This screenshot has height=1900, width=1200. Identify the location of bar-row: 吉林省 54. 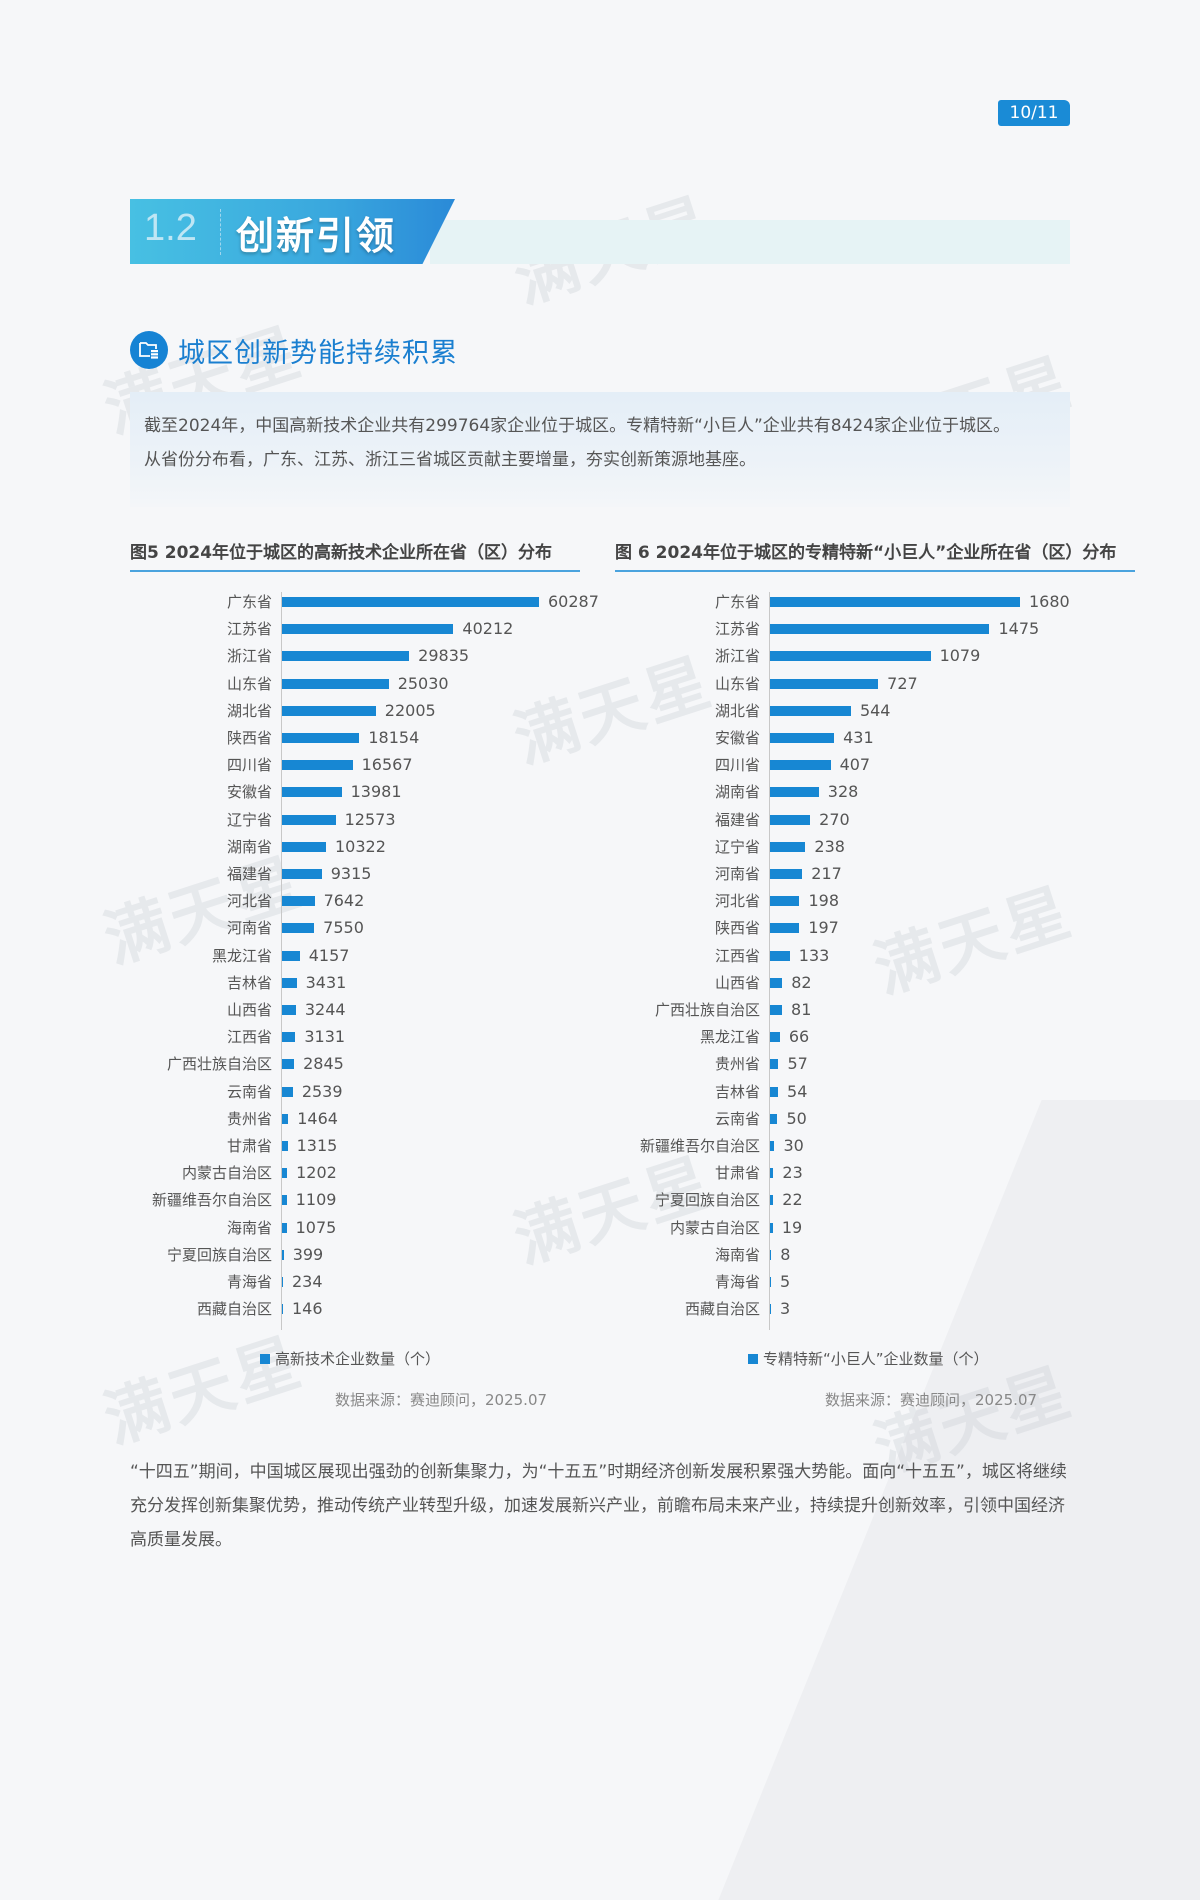
(860, 1092).